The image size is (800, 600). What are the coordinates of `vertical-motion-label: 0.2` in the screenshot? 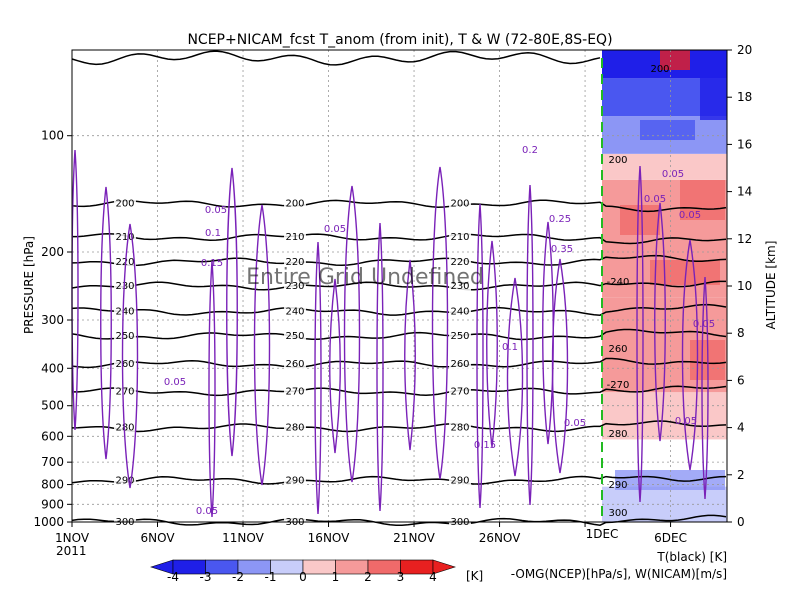 It's located at (530, 150).